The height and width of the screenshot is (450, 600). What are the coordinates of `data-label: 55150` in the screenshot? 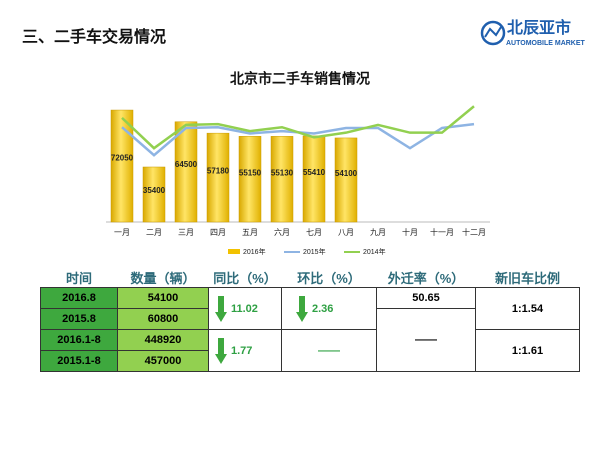 It's located at (250, 172).